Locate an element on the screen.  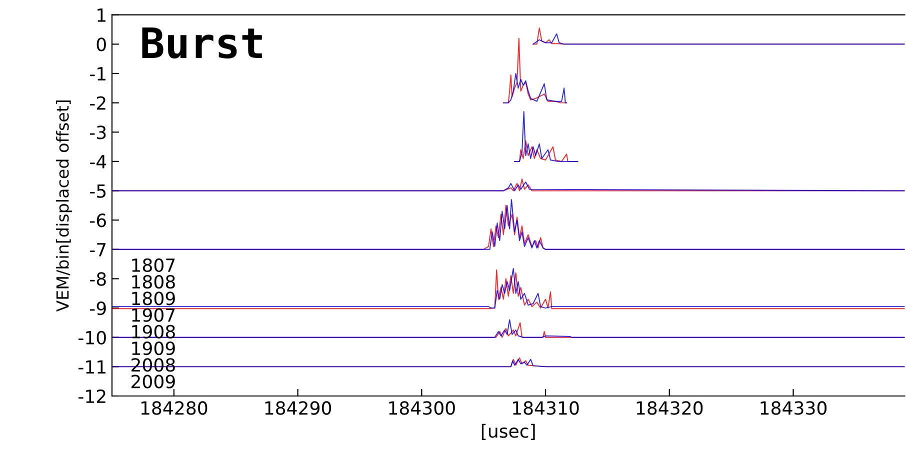
y-tick-label: -3 is located at coordinates (98, 133).